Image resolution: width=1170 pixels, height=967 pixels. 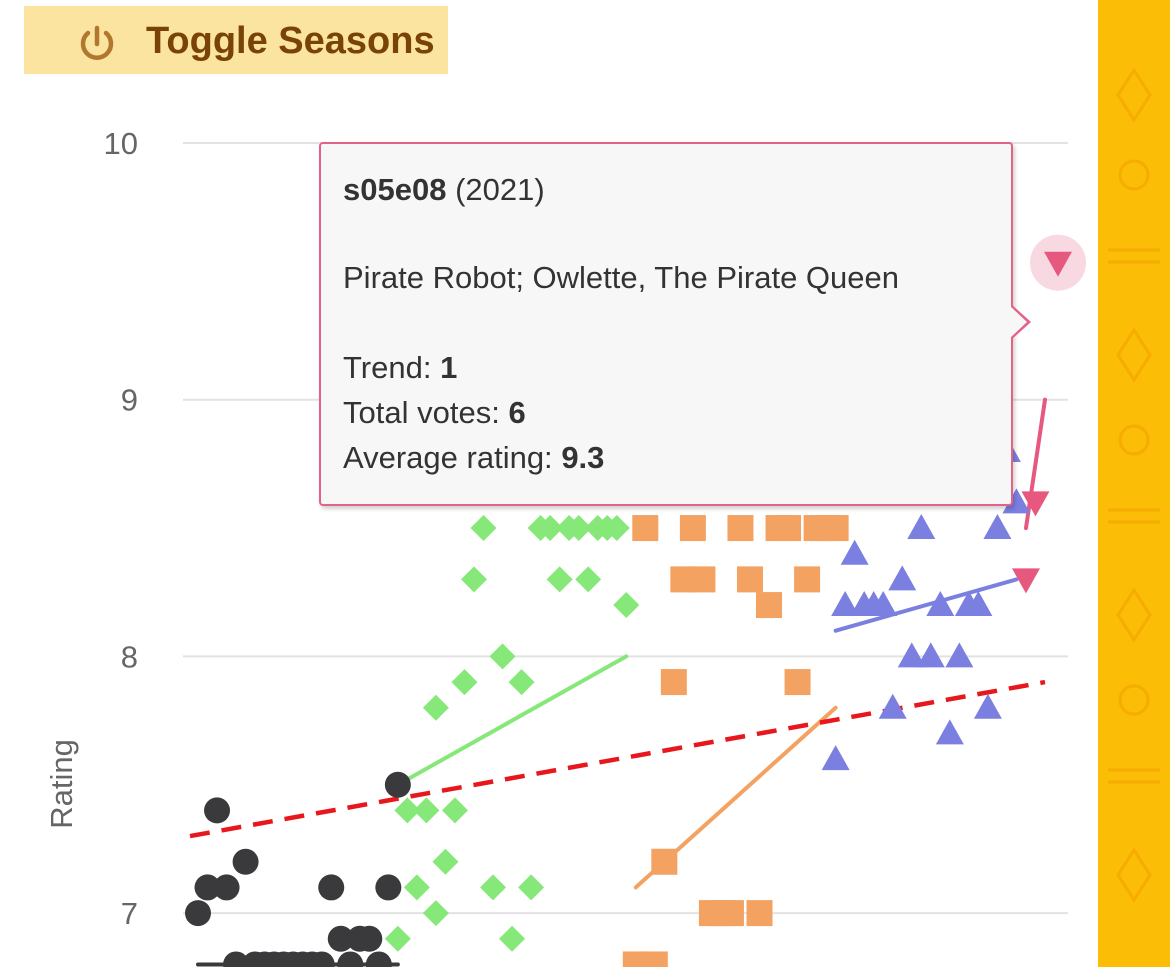 I want to click on y-tick-label-8: 8, so click(x=129, y=656).